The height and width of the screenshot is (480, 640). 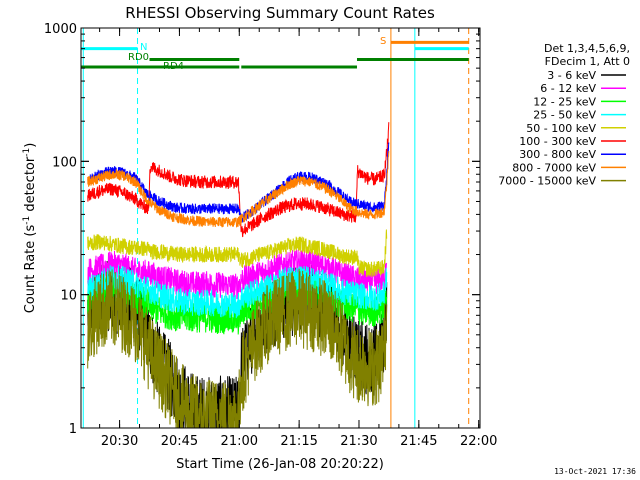 I want to click on x-tick-label: 20:30, so click(x=119, y=441).